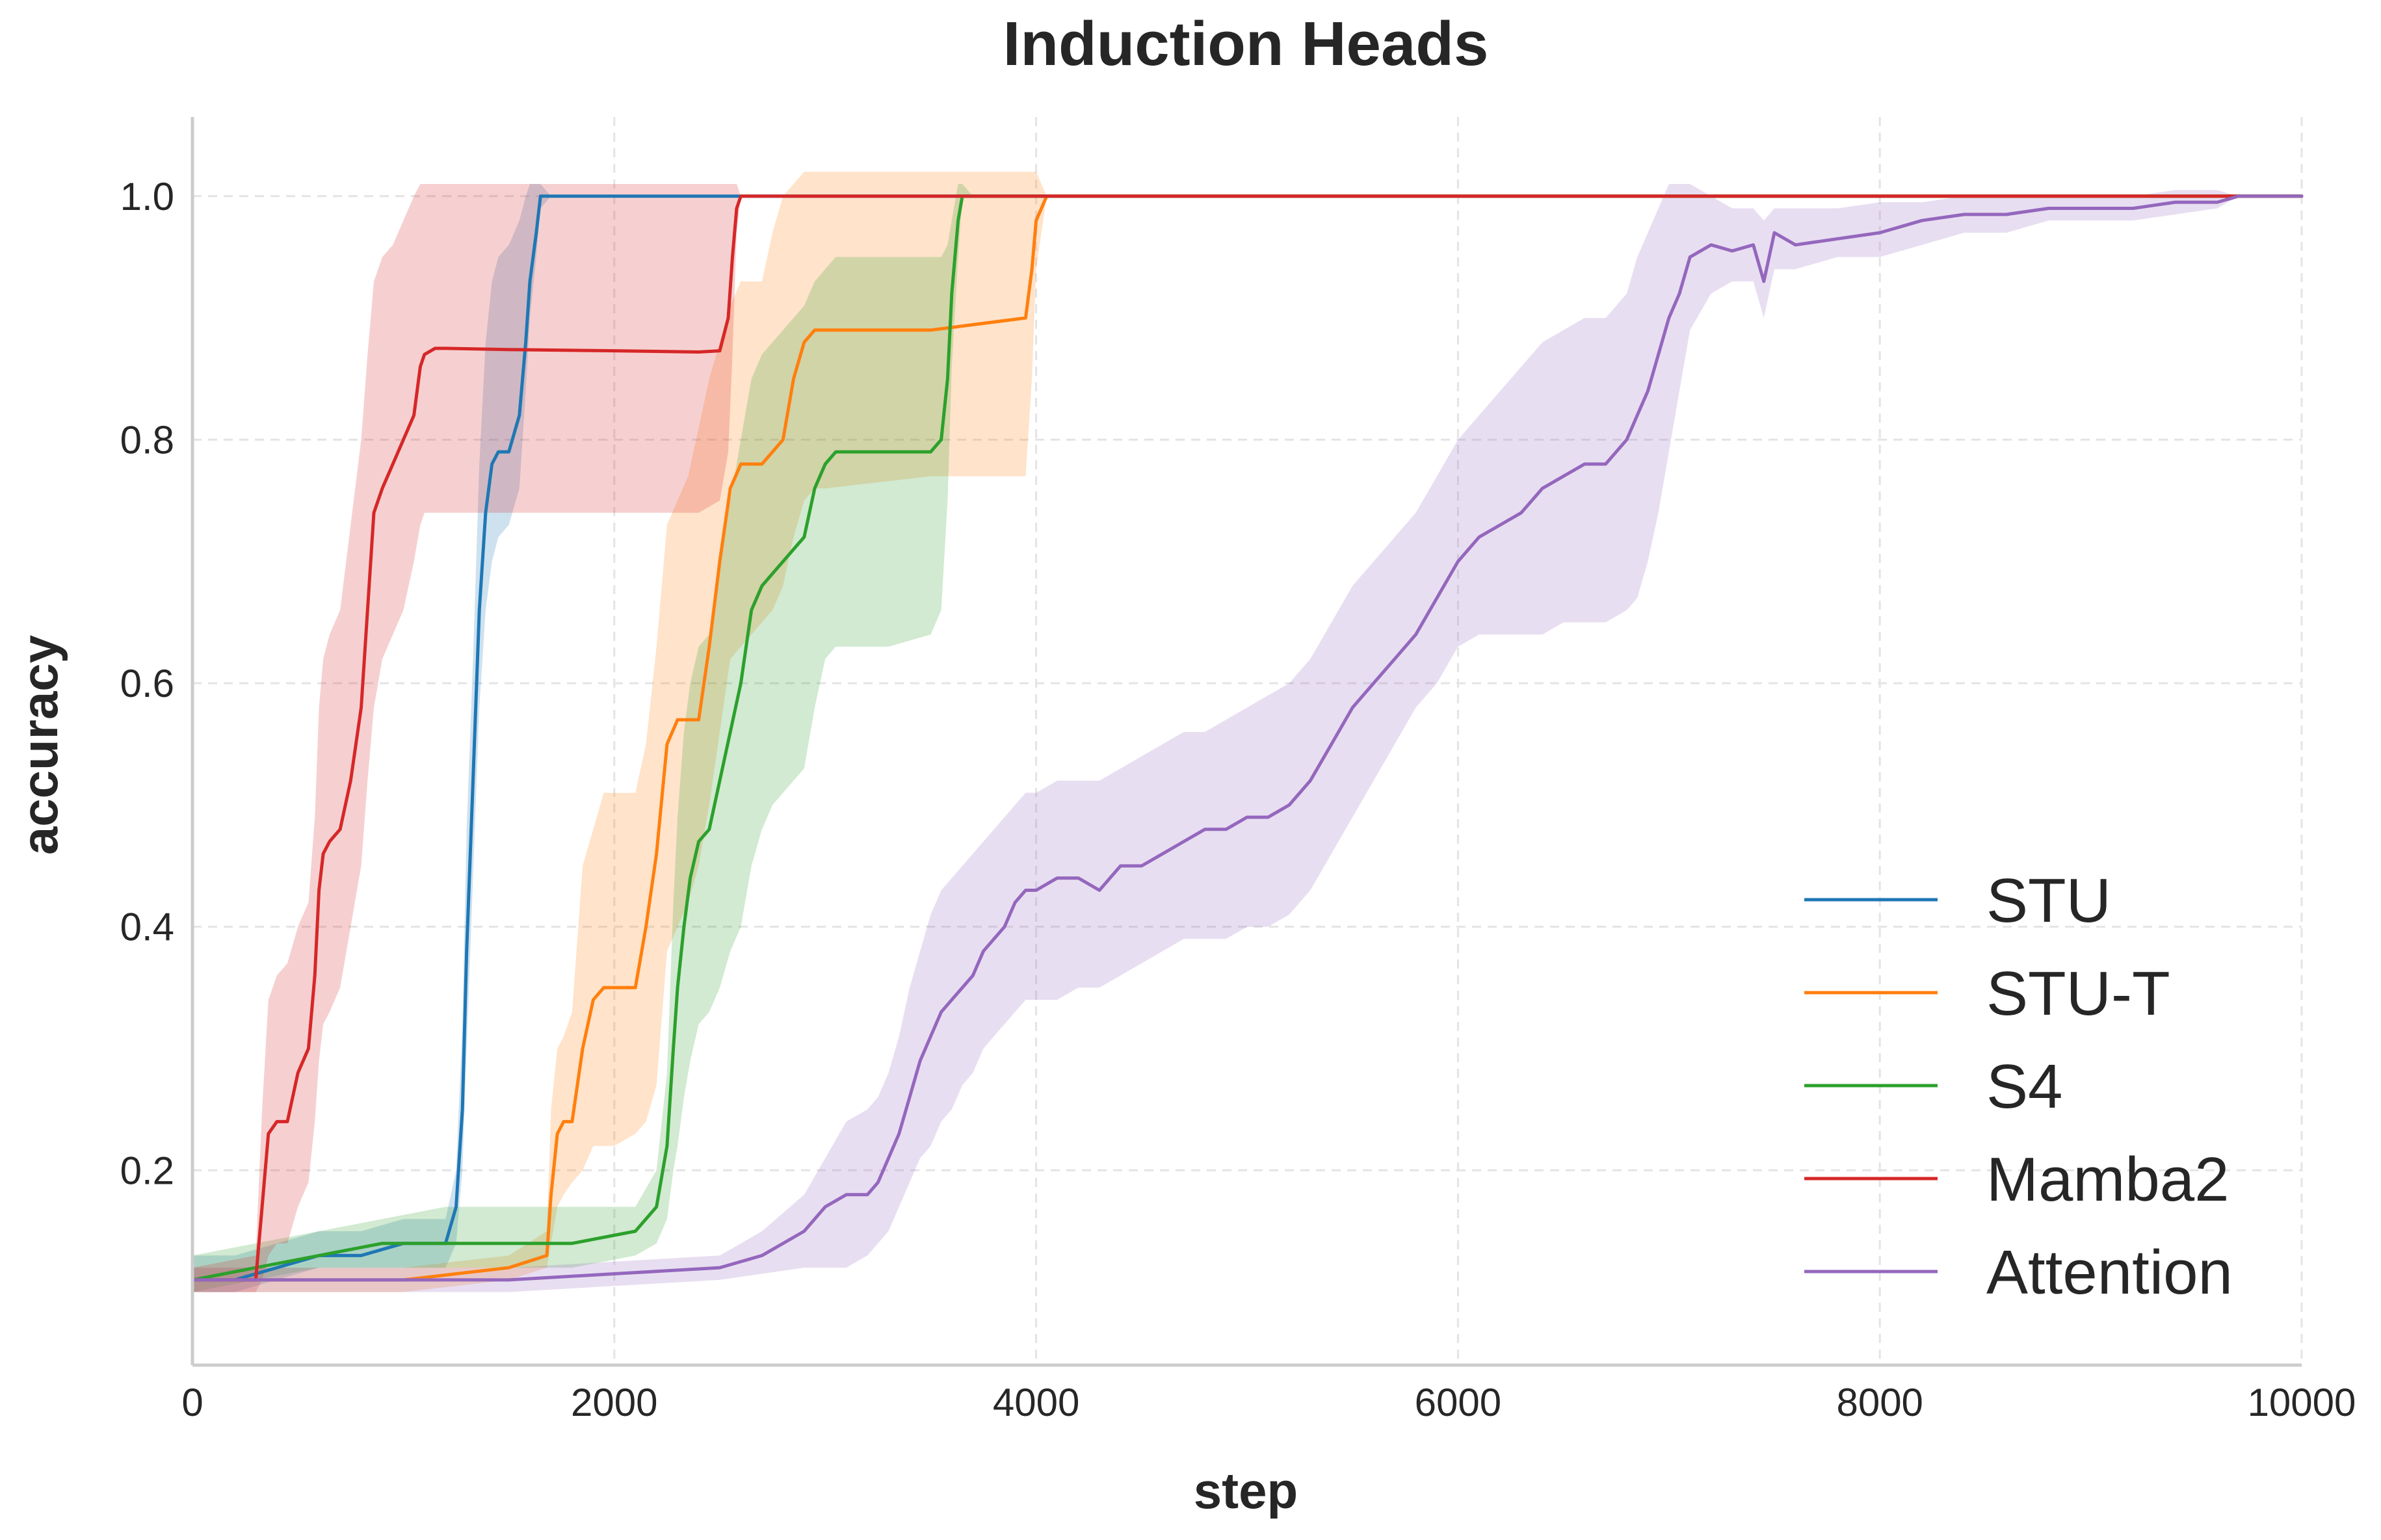 The width and height of the screenshot is (2381, 1540). What do you see at coordinates (1458, 1402) in the screenshot?
I see `x-tick-label: 6000` at bounding box center [1458, 1402].